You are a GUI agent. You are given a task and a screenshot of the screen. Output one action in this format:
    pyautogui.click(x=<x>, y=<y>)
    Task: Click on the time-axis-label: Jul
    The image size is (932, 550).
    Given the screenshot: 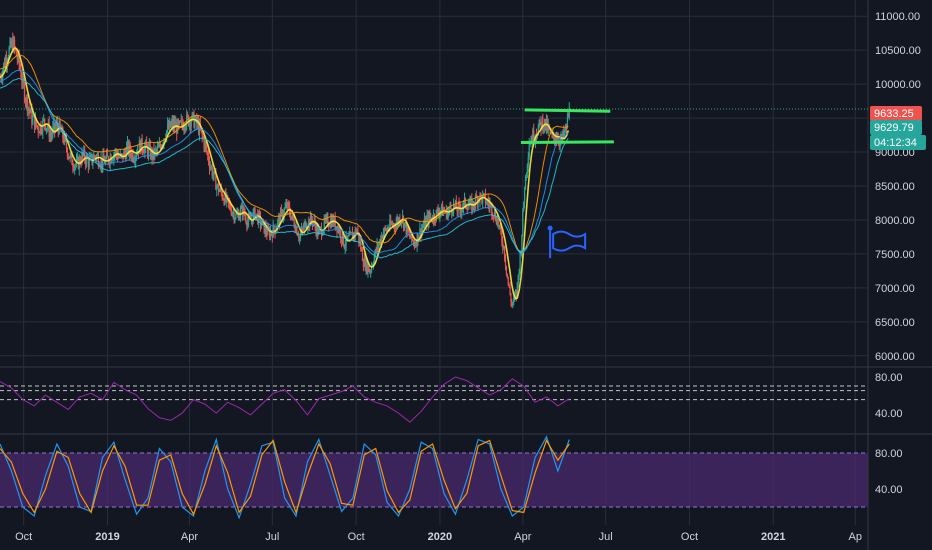 What is the action you would take?
    pyautogui.click(x=606, y=537)
    